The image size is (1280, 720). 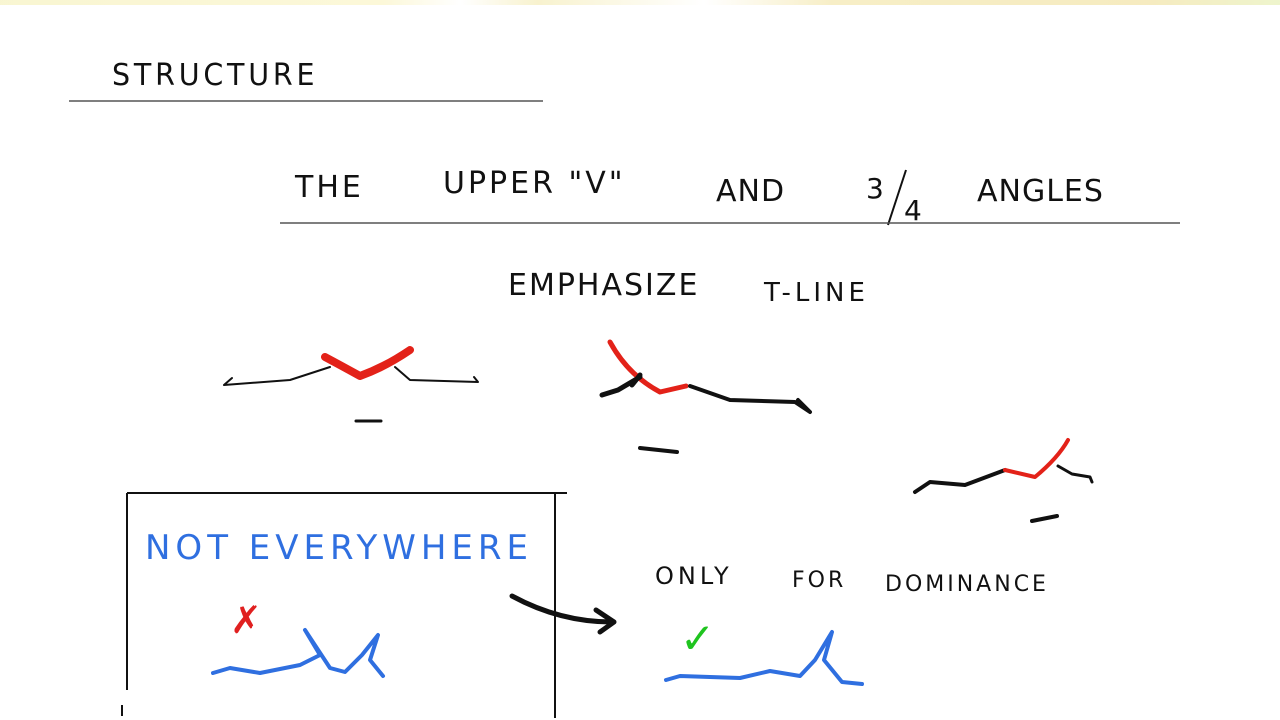 I want to click on brow-sketch-profile, so click(x=1003, y=480).